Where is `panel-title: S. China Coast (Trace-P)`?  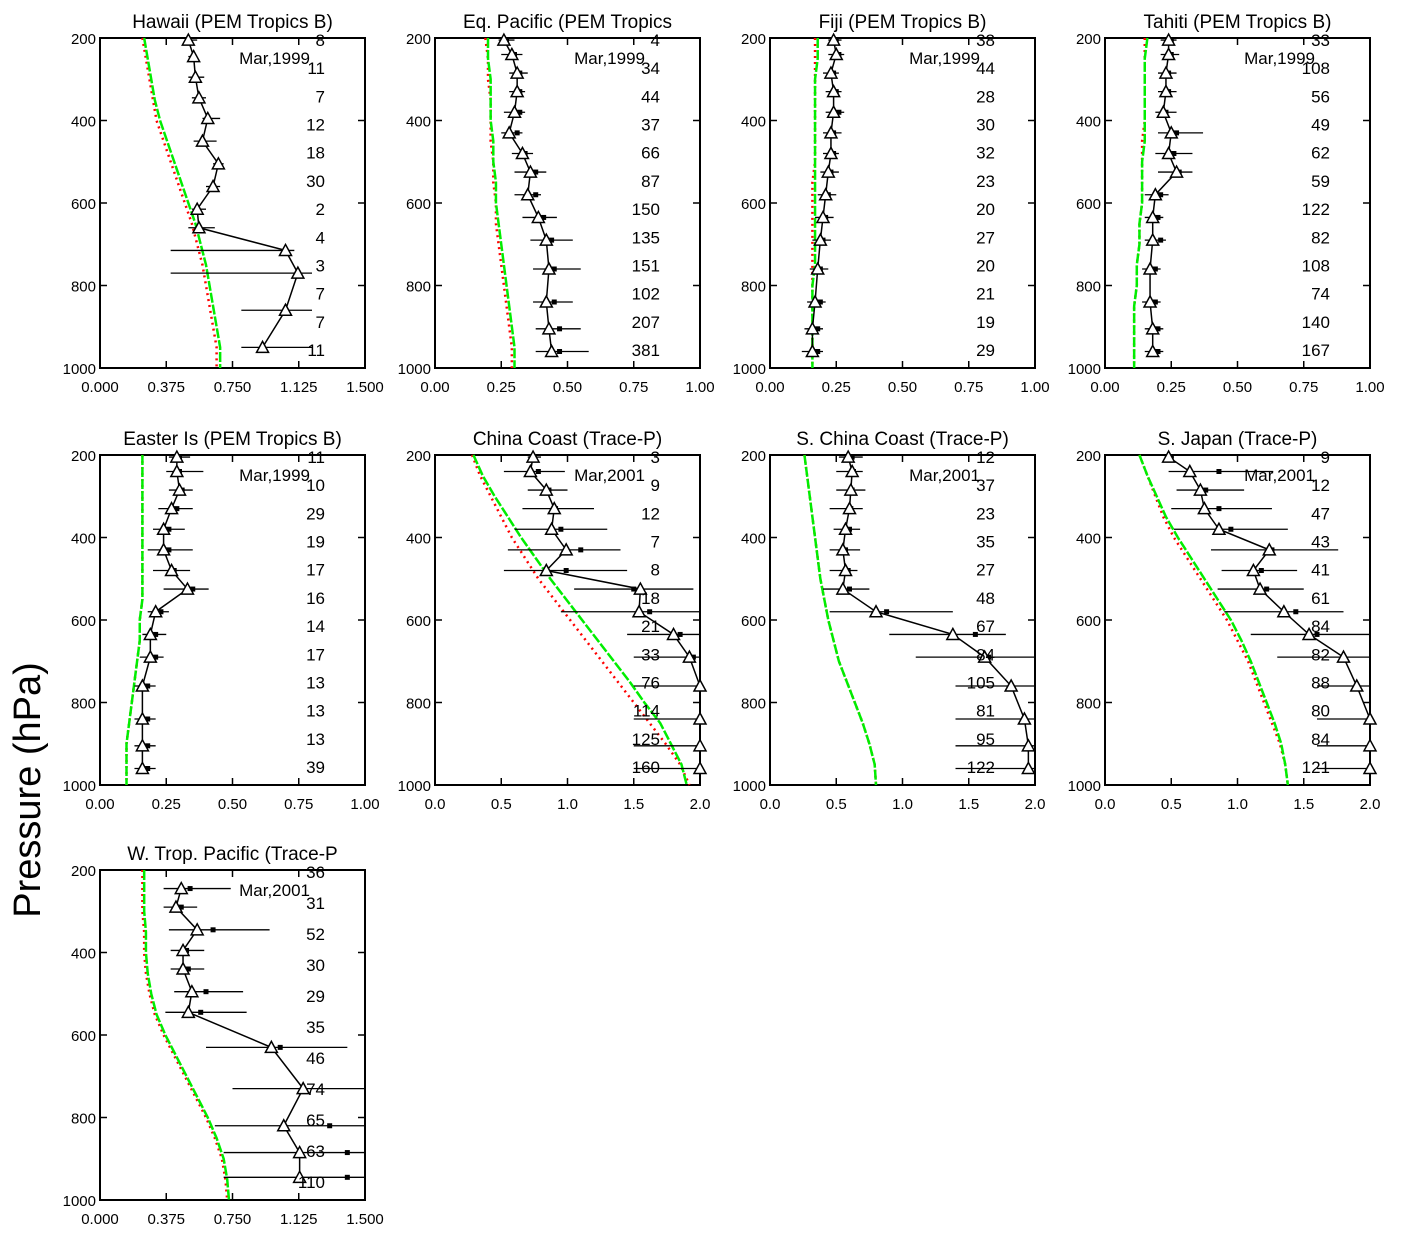
panel-title: S. China Coast (Trace-P) is located at coordinates (902, 439).